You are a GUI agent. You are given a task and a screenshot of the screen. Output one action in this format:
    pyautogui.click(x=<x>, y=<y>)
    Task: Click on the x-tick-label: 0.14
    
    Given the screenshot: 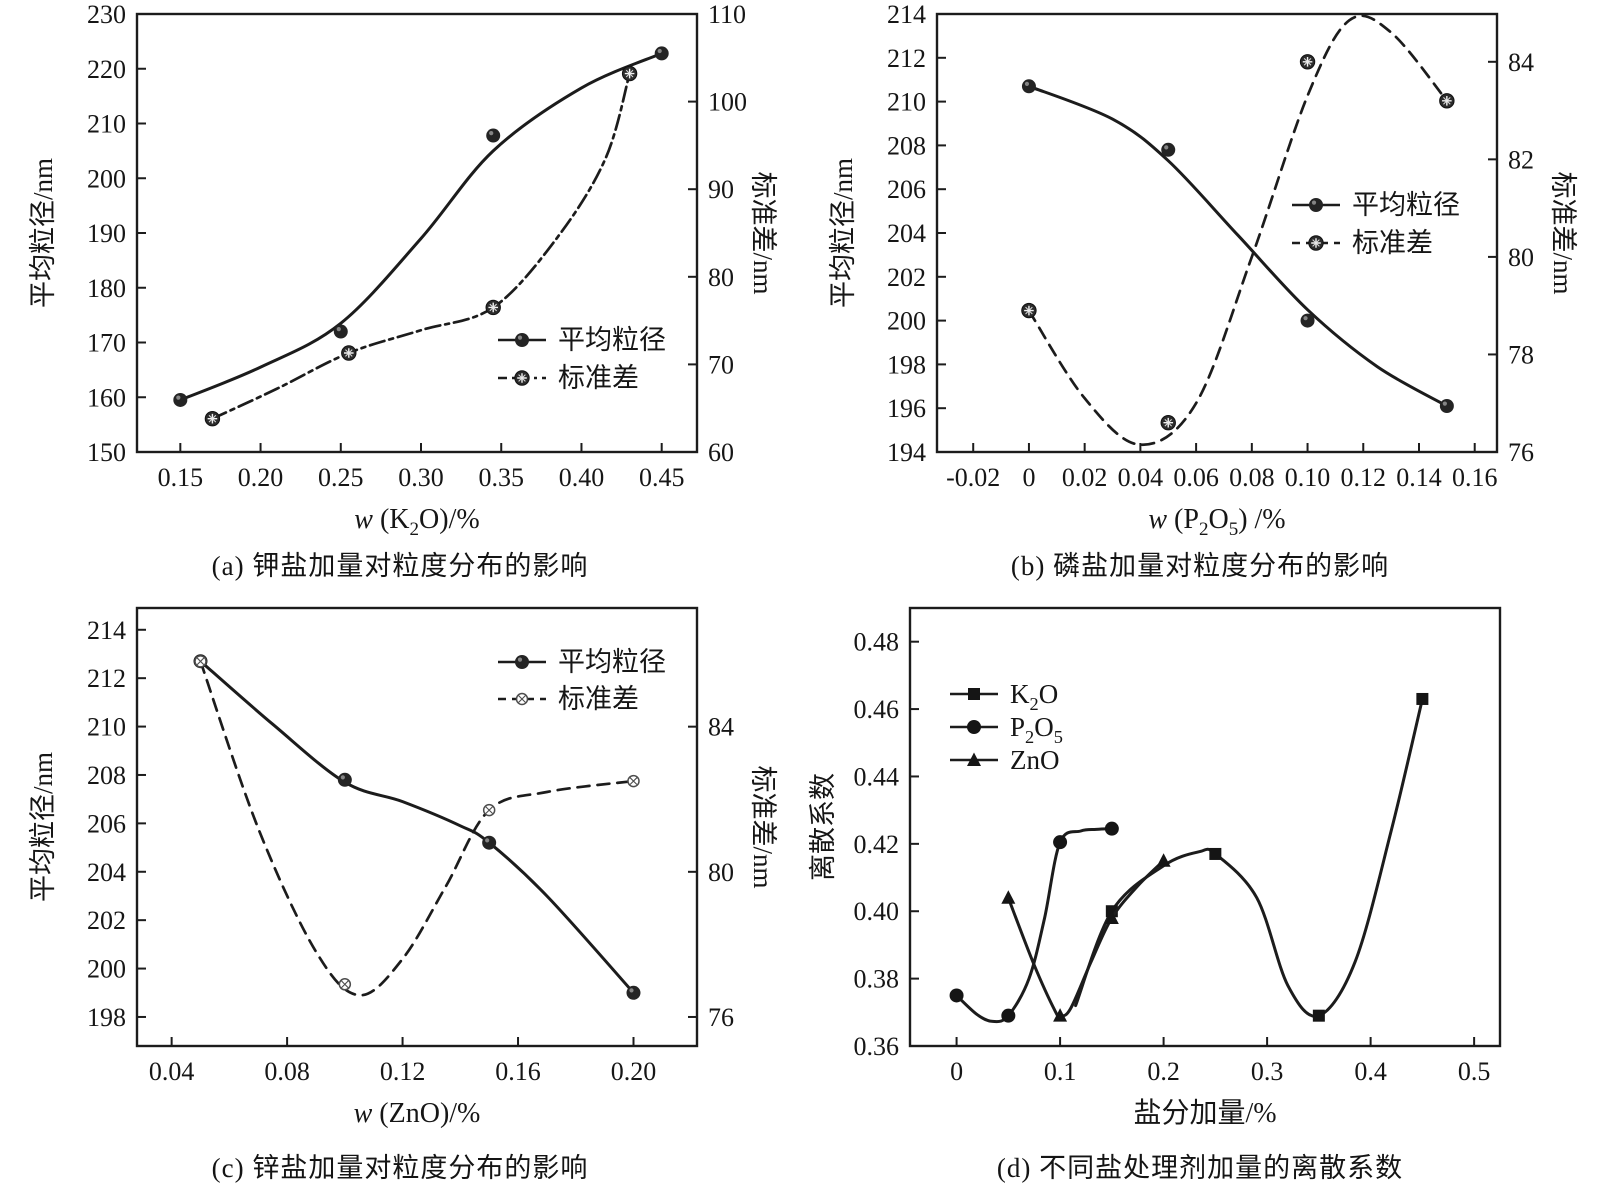 What is the action you would take?
    pyautogui.click(x=1419, y=477)
    